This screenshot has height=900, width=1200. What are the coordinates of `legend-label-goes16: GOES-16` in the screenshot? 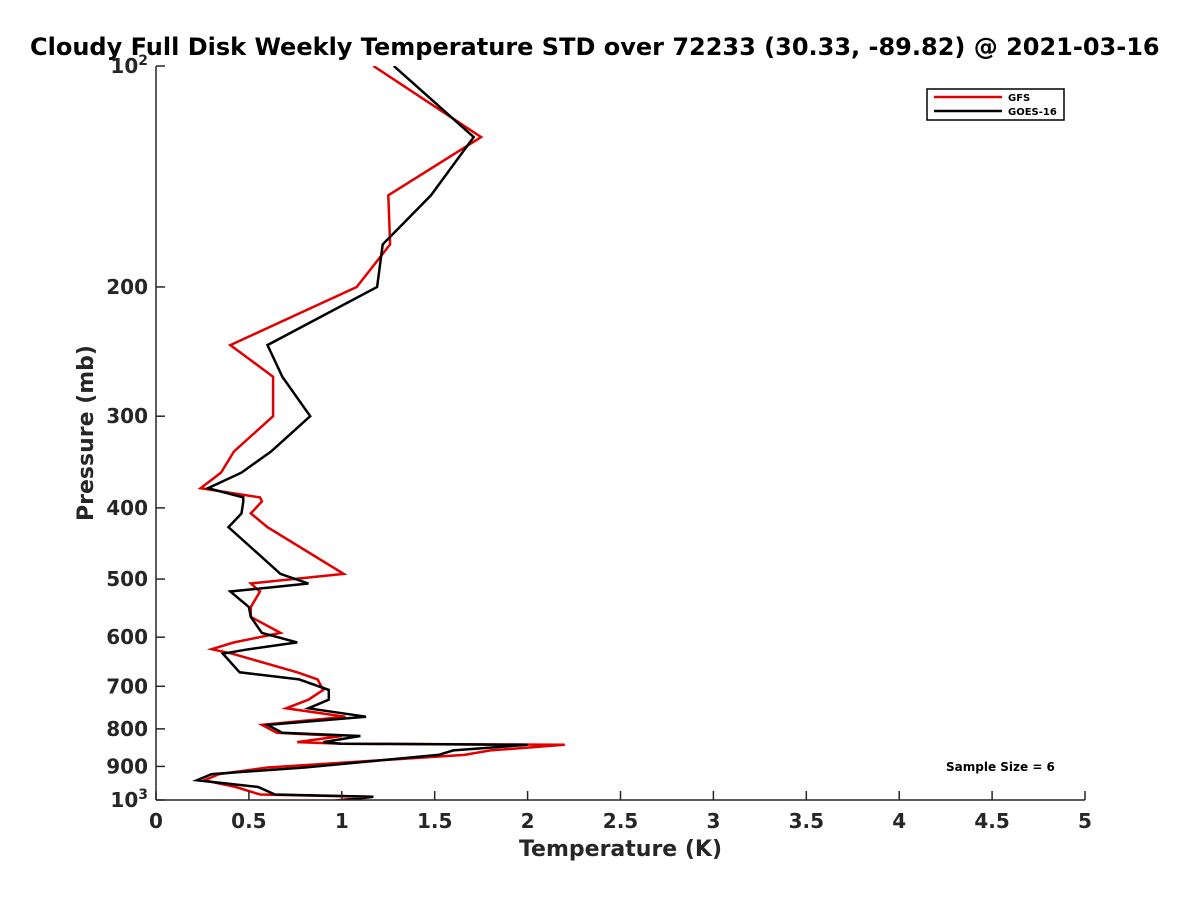 It's located at (1032, 112).